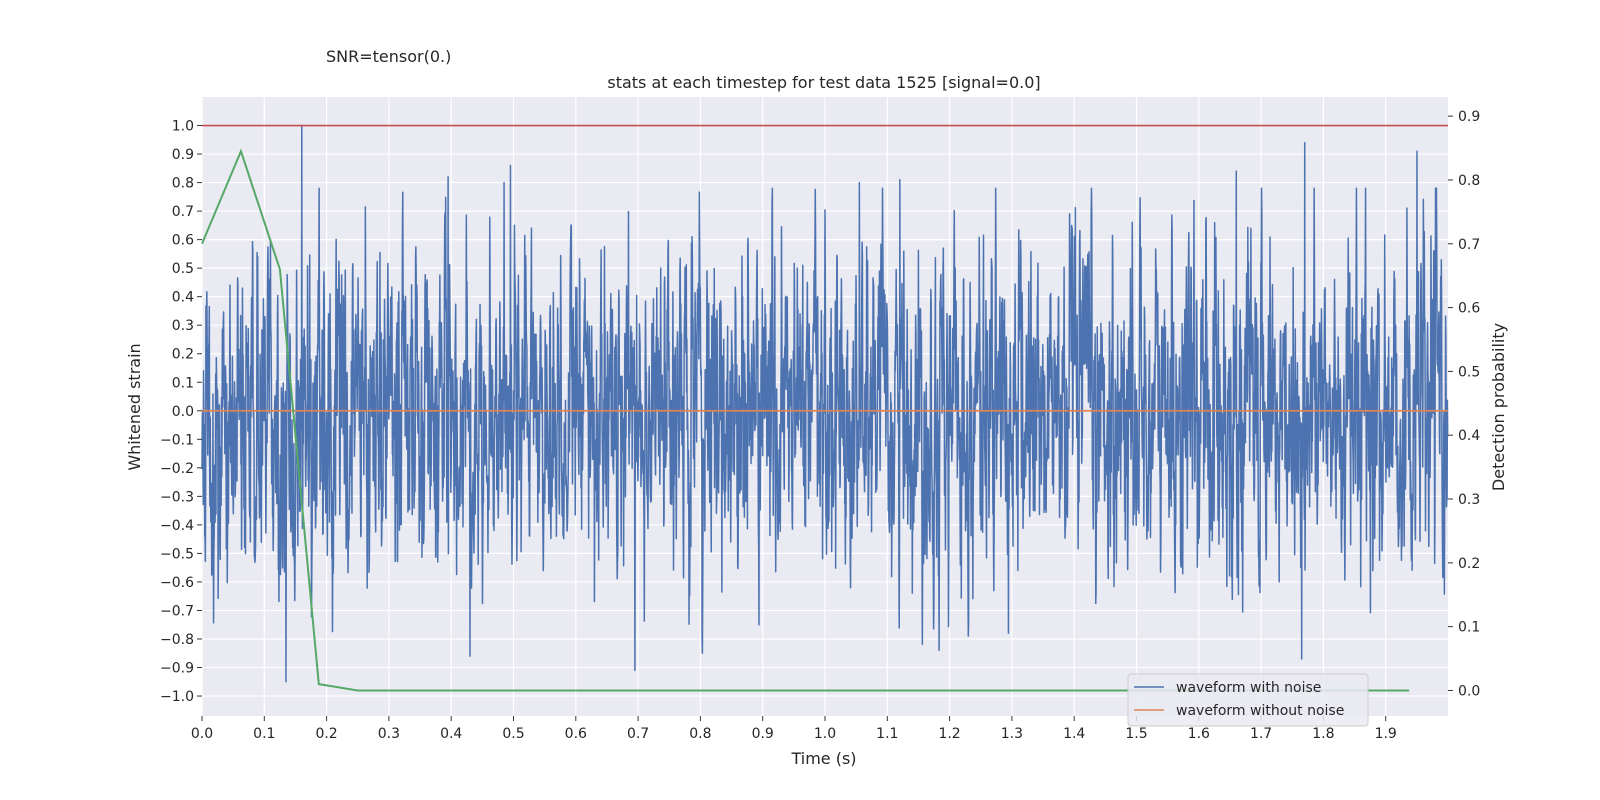  I want to click on x-tick-label: 0.3, so click(389, 734).